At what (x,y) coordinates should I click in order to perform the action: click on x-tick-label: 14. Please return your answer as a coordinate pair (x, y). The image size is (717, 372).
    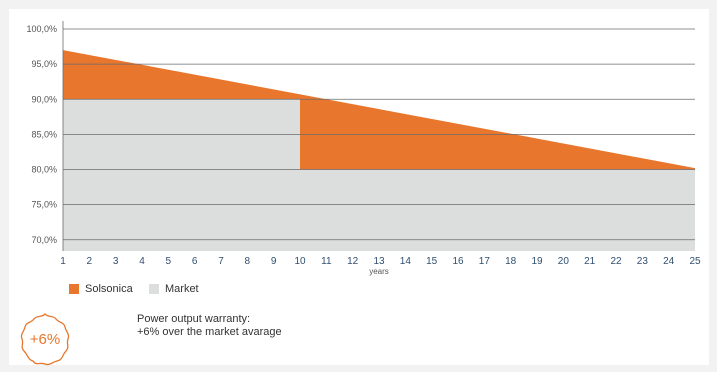
    Looking at the image, I should click on (406, 261).